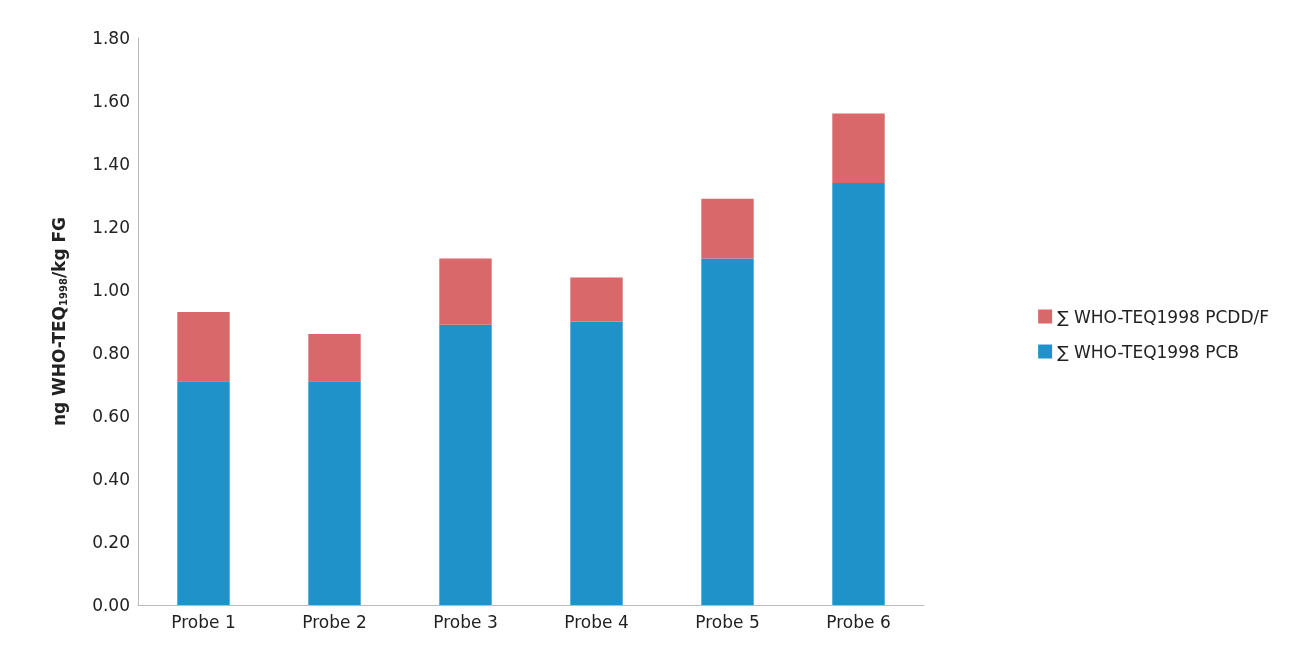 This screenshot has width=1292, height=668. Describe the element at coordinates (334, 621) in the screenshot. I see `x-tick-label: Probe 2` at that location.